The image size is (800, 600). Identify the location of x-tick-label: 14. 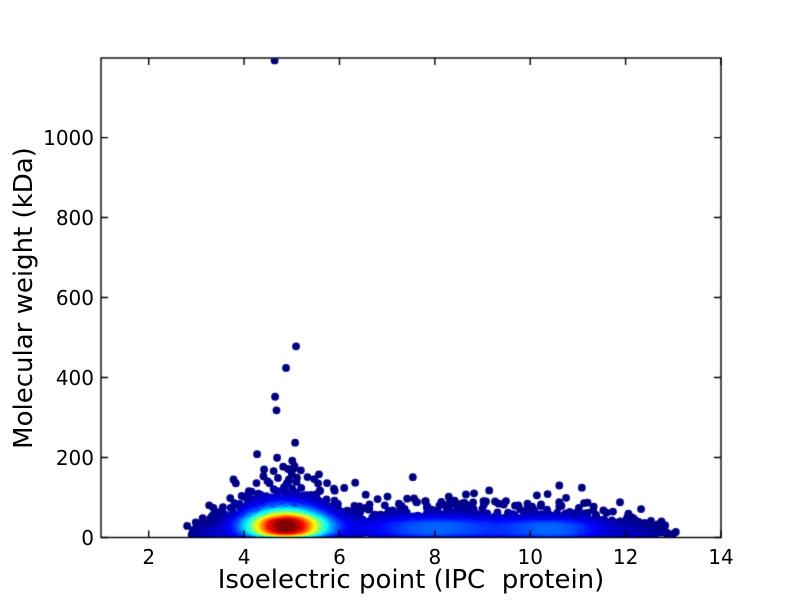
(721, 556).